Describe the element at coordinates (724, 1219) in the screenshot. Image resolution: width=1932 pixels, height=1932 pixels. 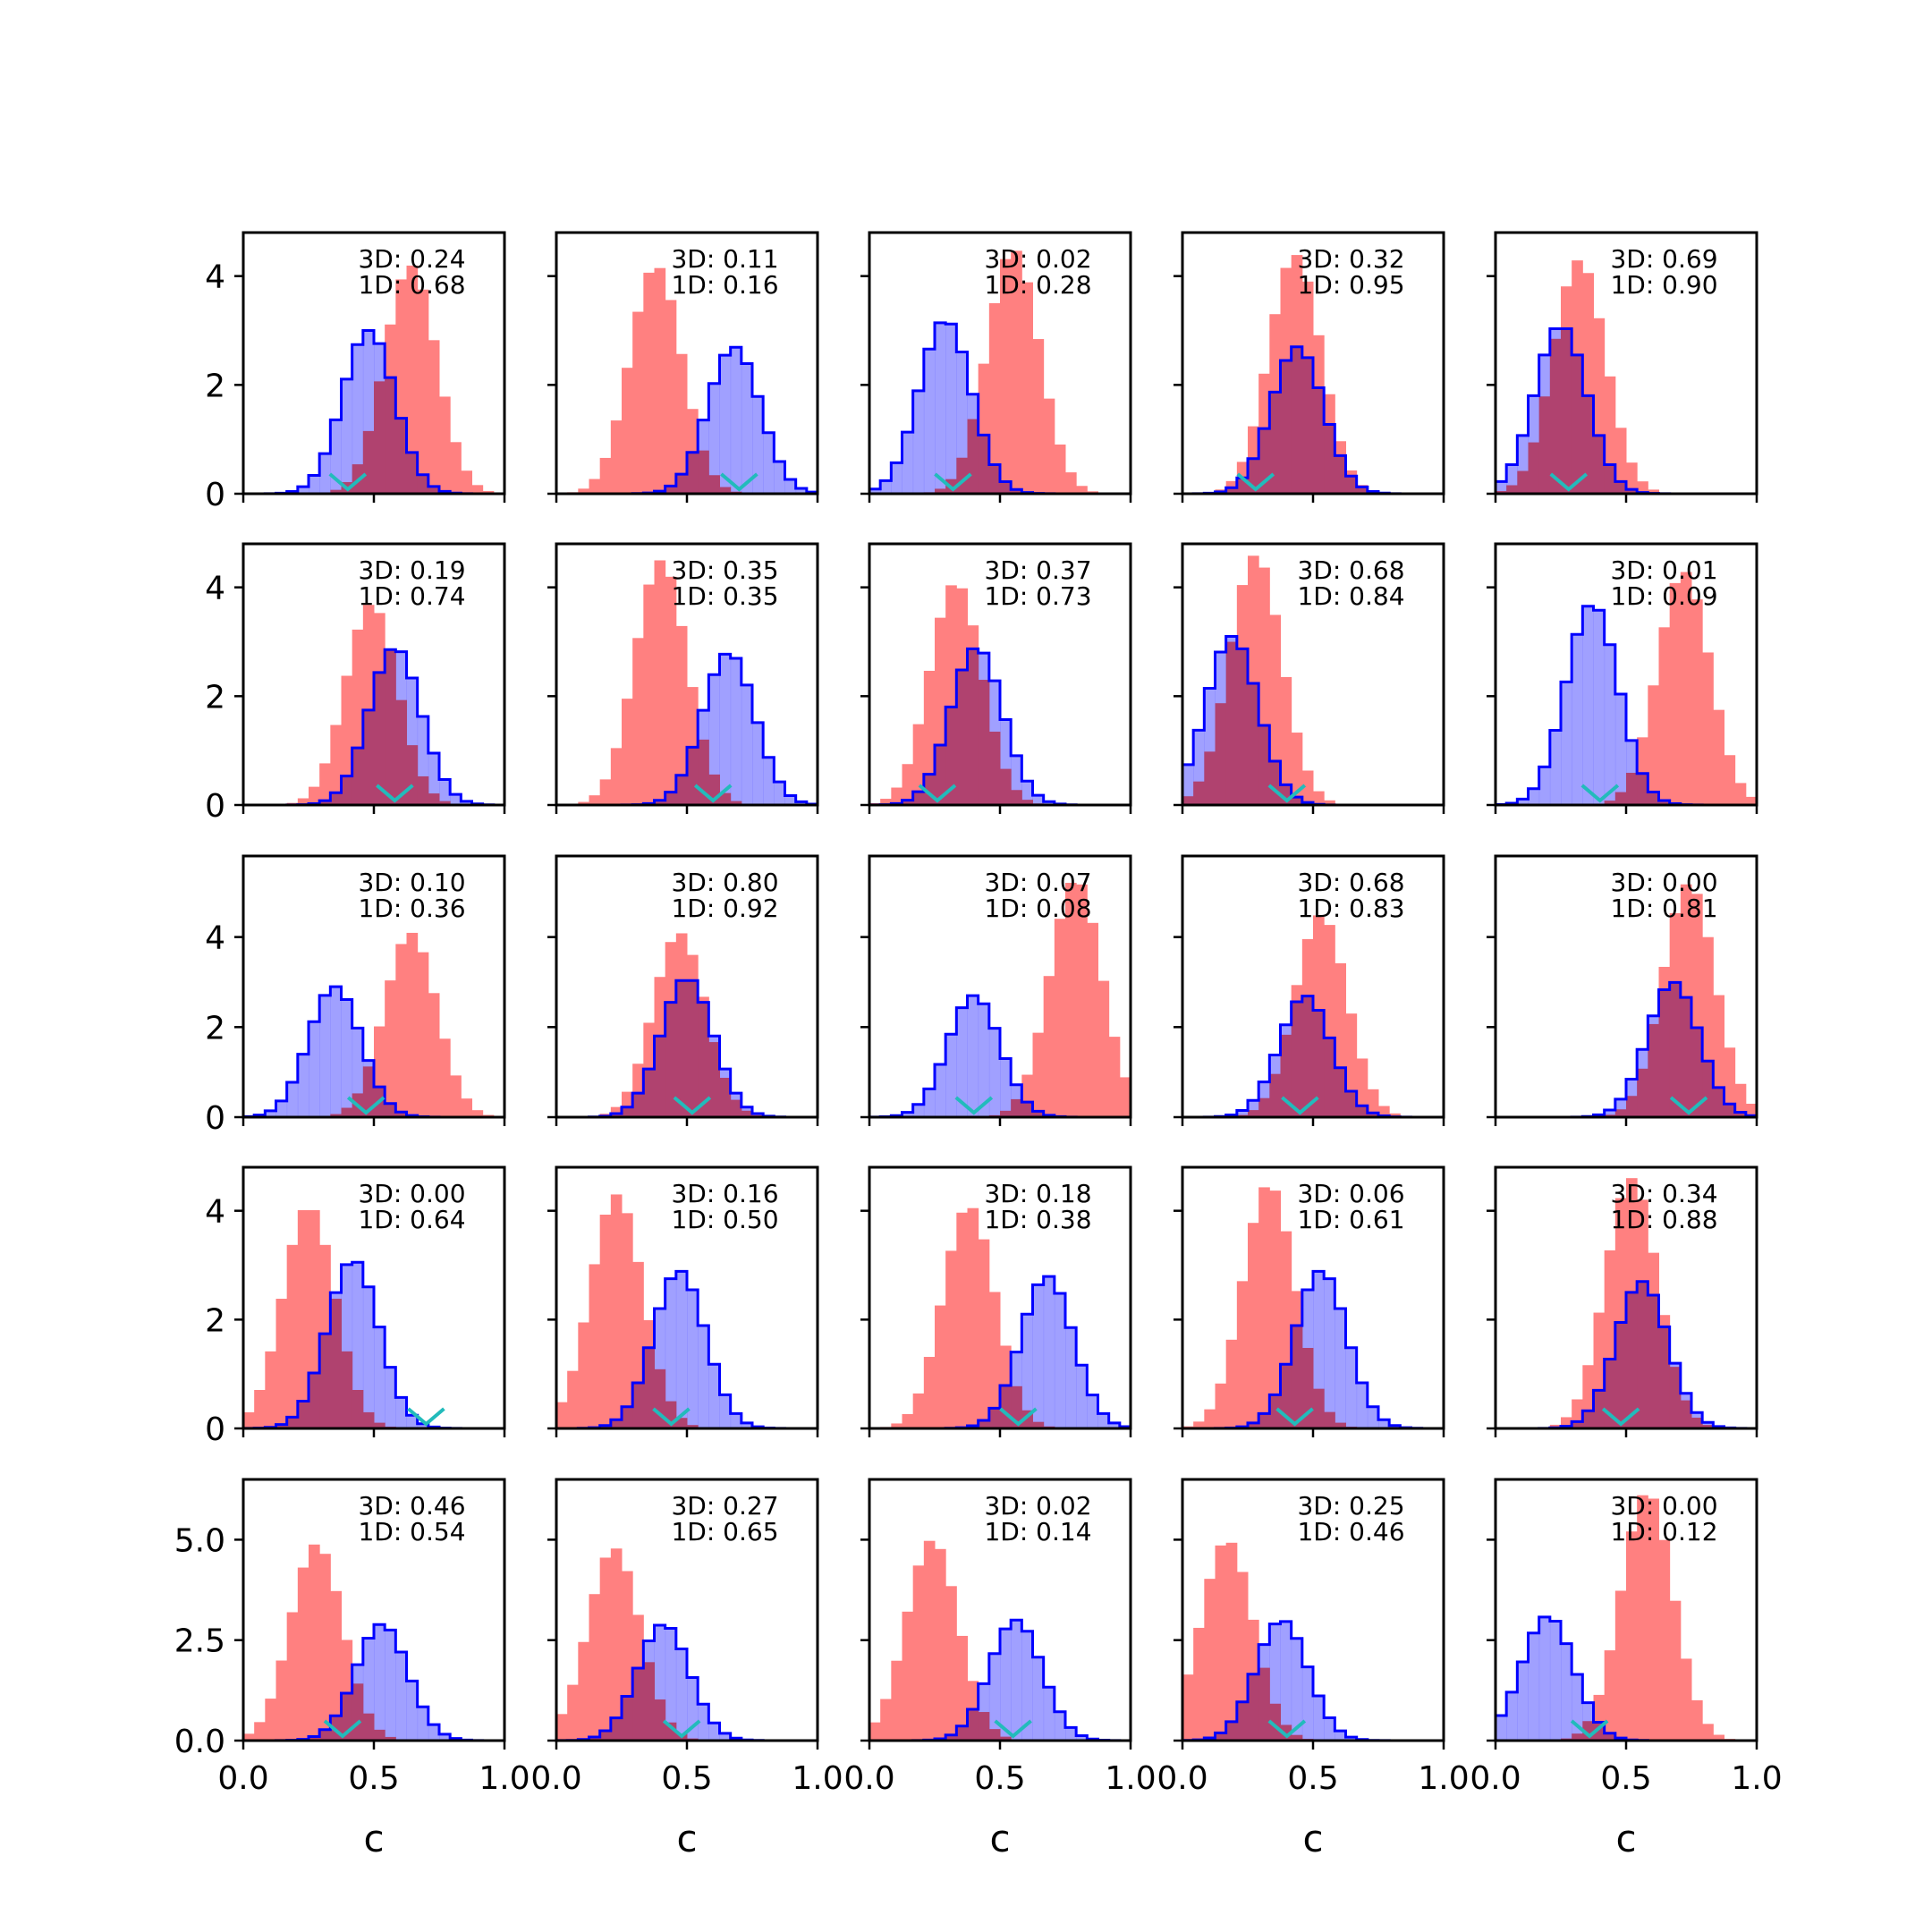
I see `annotation-1d: 1D: 0.50` at that location.